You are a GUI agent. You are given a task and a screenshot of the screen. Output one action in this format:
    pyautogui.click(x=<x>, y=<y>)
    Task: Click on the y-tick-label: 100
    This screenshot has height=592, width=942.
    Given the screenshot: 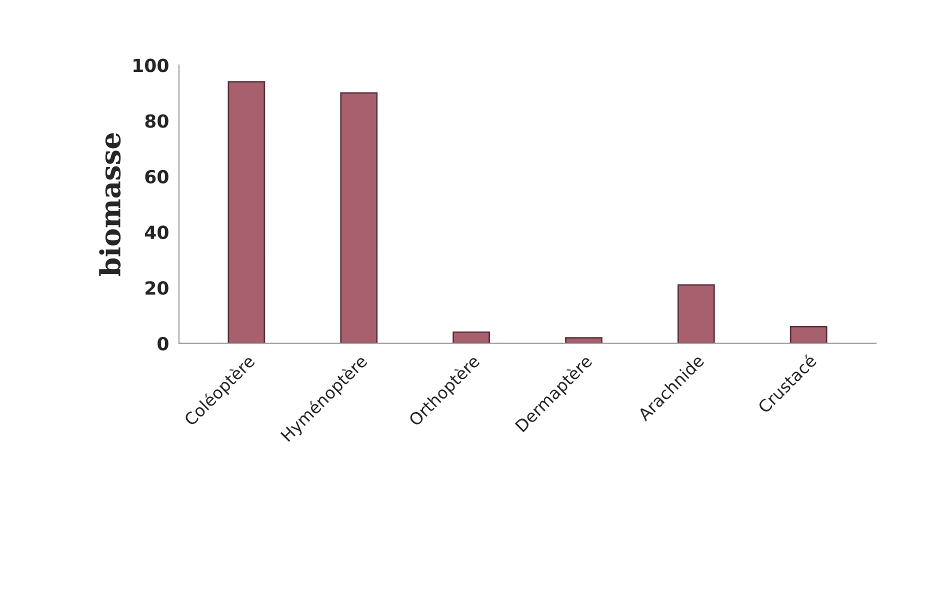 What is the action you would take?
    pyautogui.click(x=151, y=65)
    